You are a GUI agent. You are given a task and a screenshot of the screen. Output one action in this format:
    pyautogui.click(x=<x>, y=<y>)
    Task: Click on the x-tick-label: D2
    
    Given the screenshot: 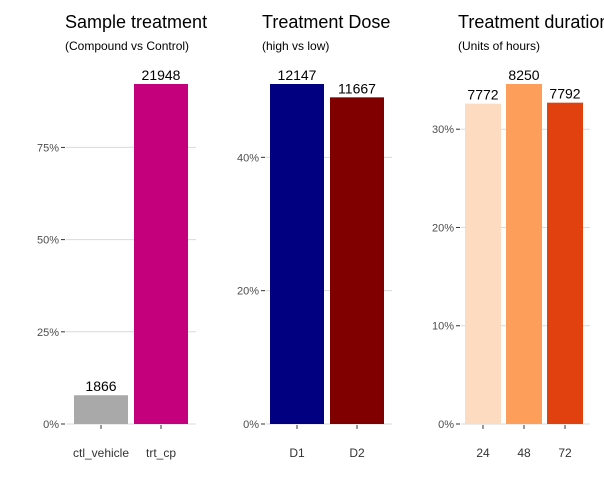 What is the action you would take?
    pyautogui.click(x=357, y=453)
    